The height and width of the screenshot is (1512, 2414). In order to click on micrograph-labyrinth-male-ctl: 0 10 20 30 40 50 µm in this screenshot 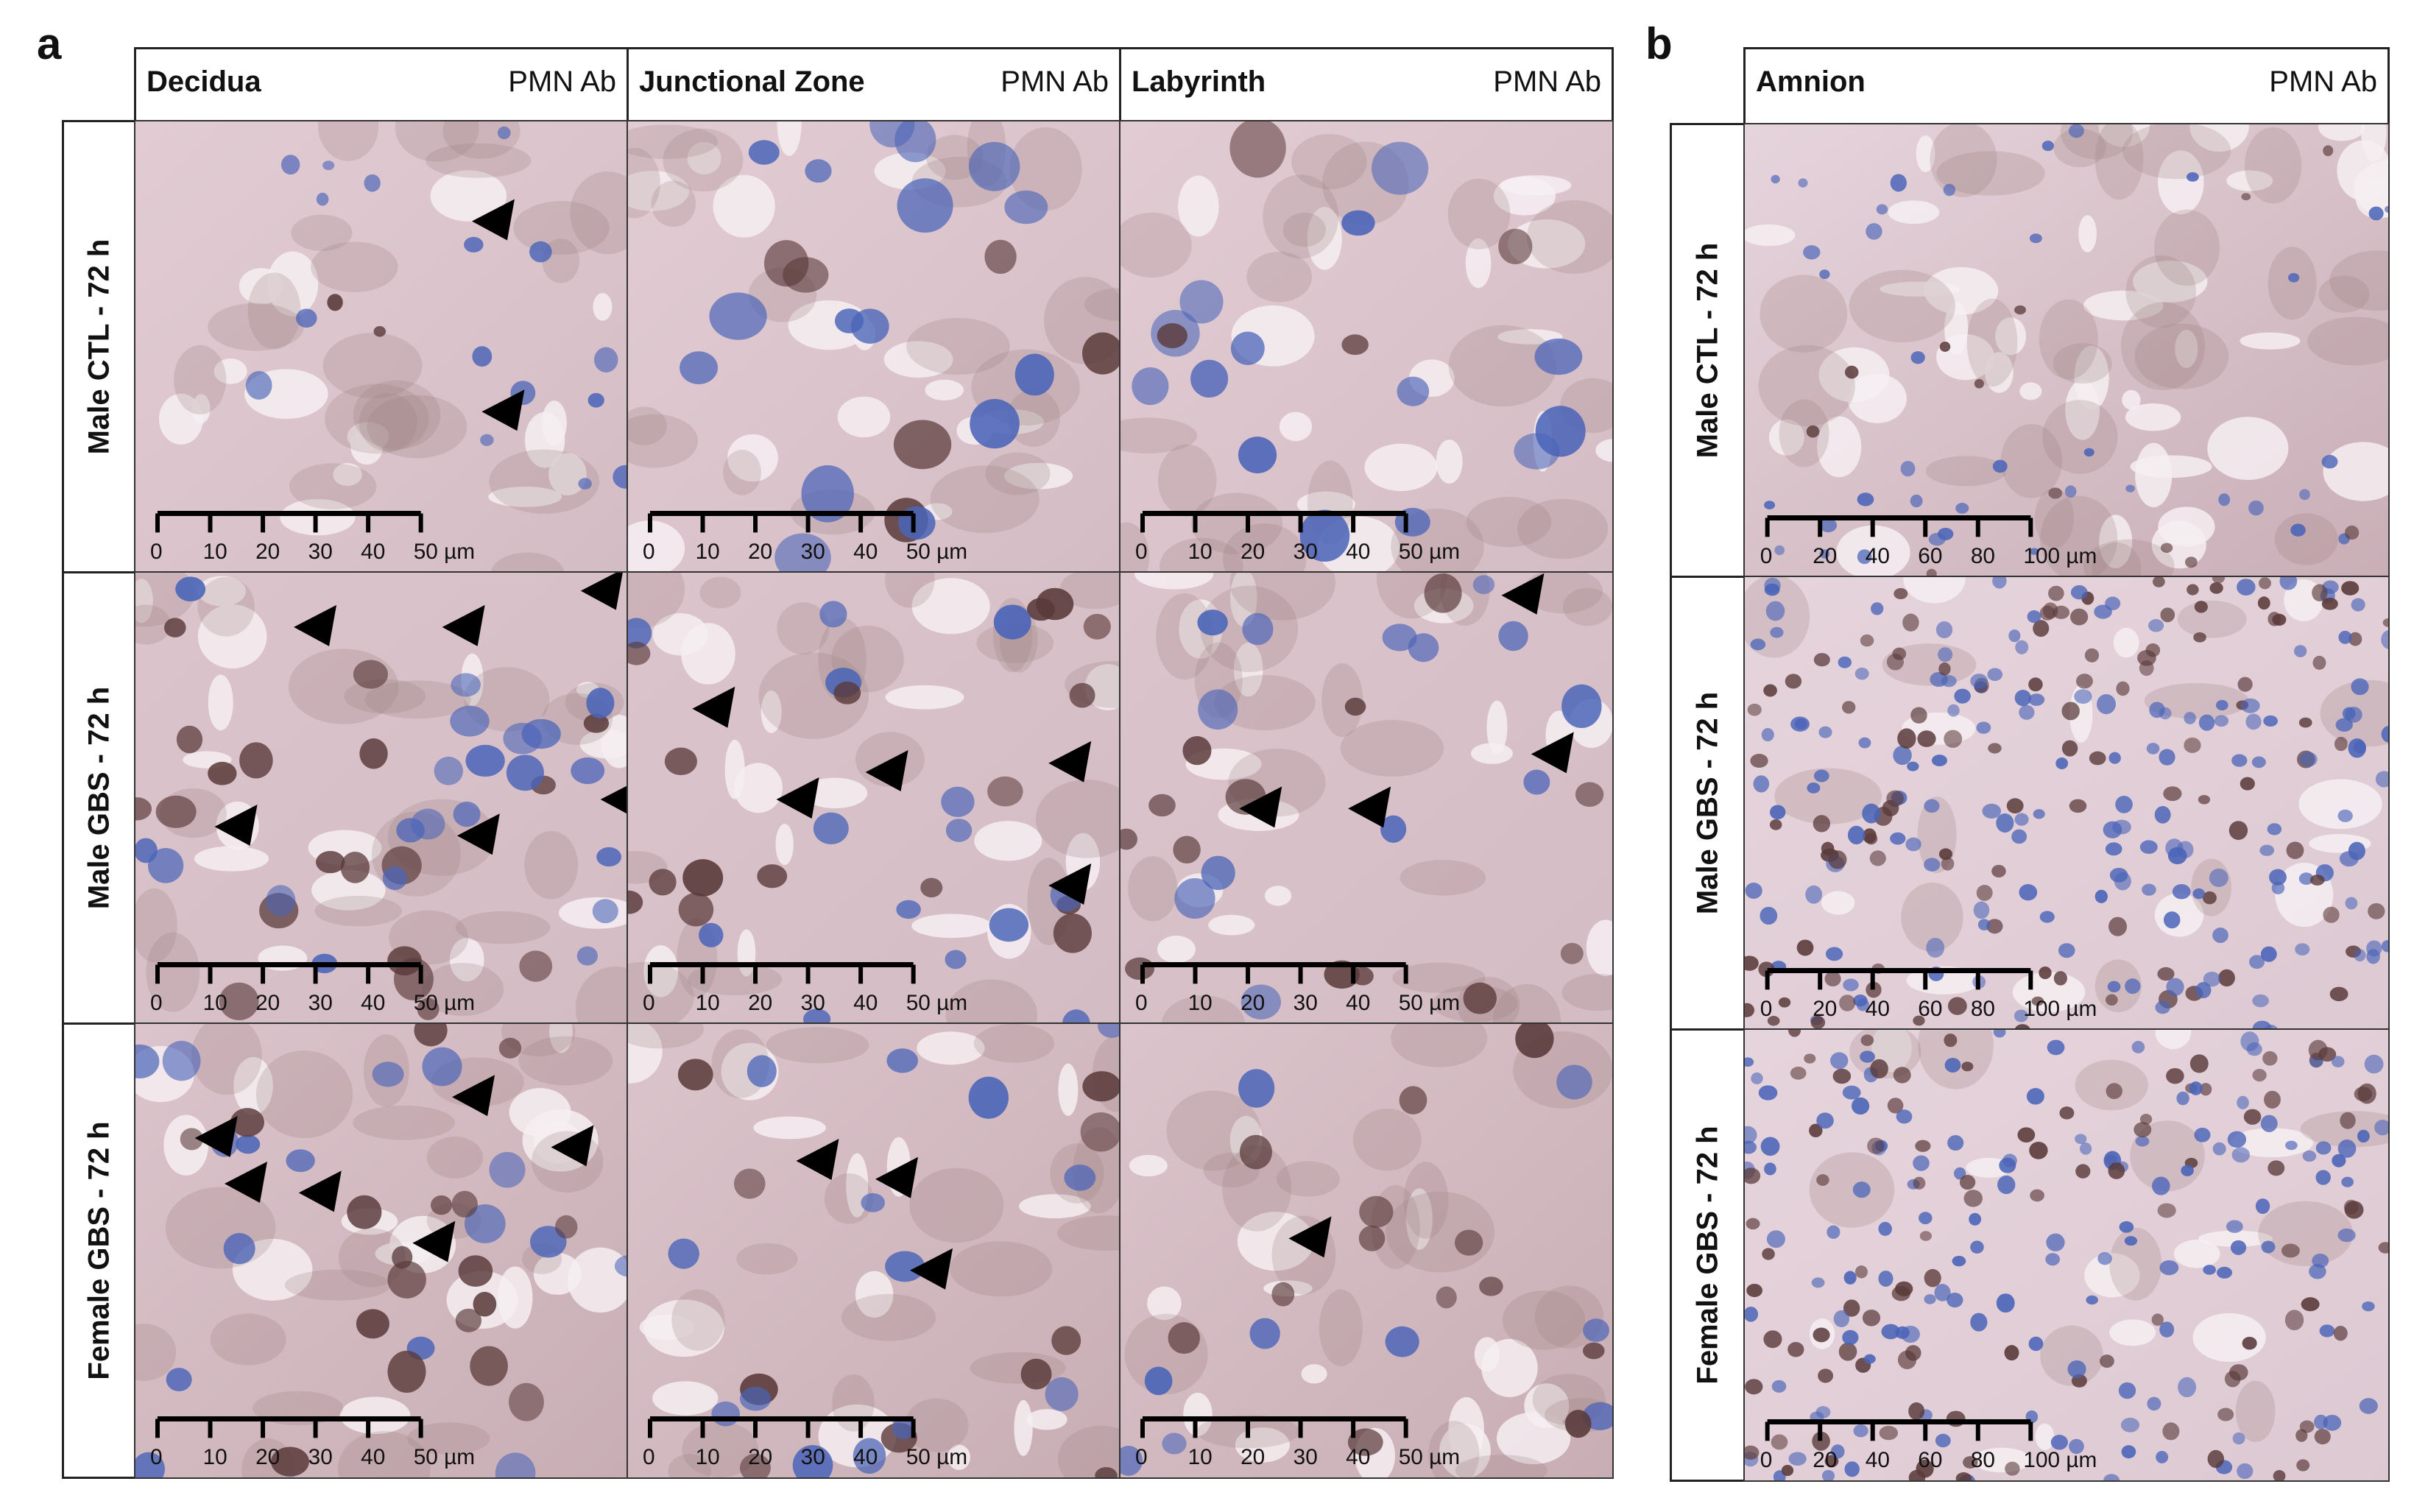, I will do `click(1367, 346)`.